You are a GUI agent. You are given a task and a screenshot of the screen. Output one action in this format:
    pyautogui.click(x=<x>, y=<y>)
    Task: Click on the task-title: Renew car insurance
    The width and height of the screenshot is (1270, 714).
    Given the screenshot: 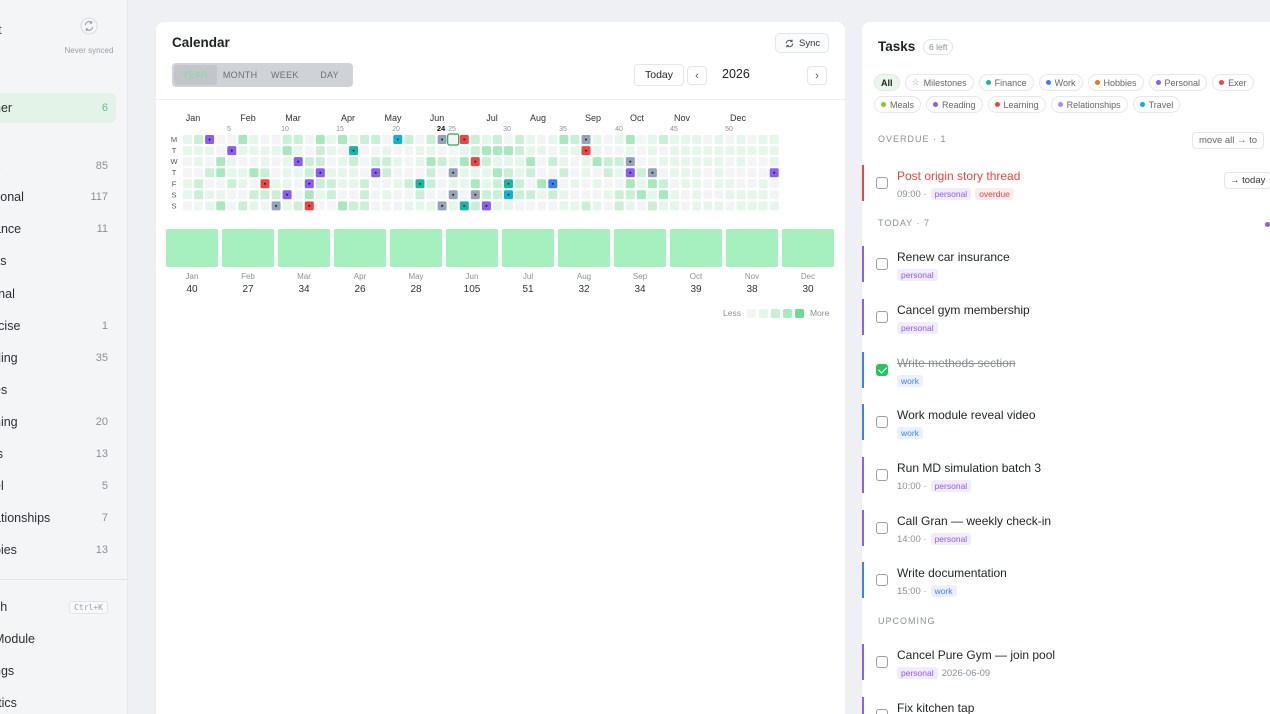 What is the action you would take?
    pyautogui.click(x=953, y=257)
    